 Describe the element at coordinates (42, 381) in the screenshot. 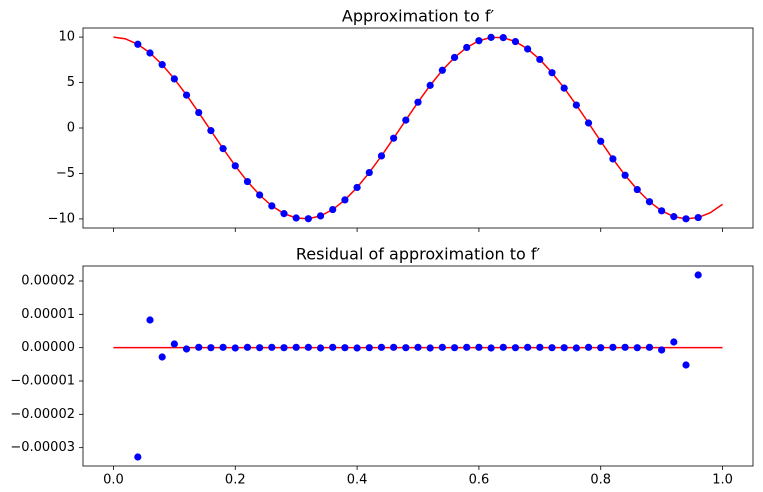

I see `y-tick-label: −0.00001` at that location.